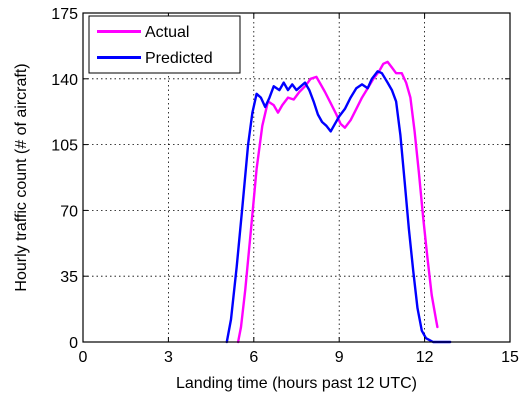 Image resolution: width=526 pixels, height=398 pixels. Describe the element at coordinates (64, 146) in the screenshot. I see `y-tick-label: 105` at that location.